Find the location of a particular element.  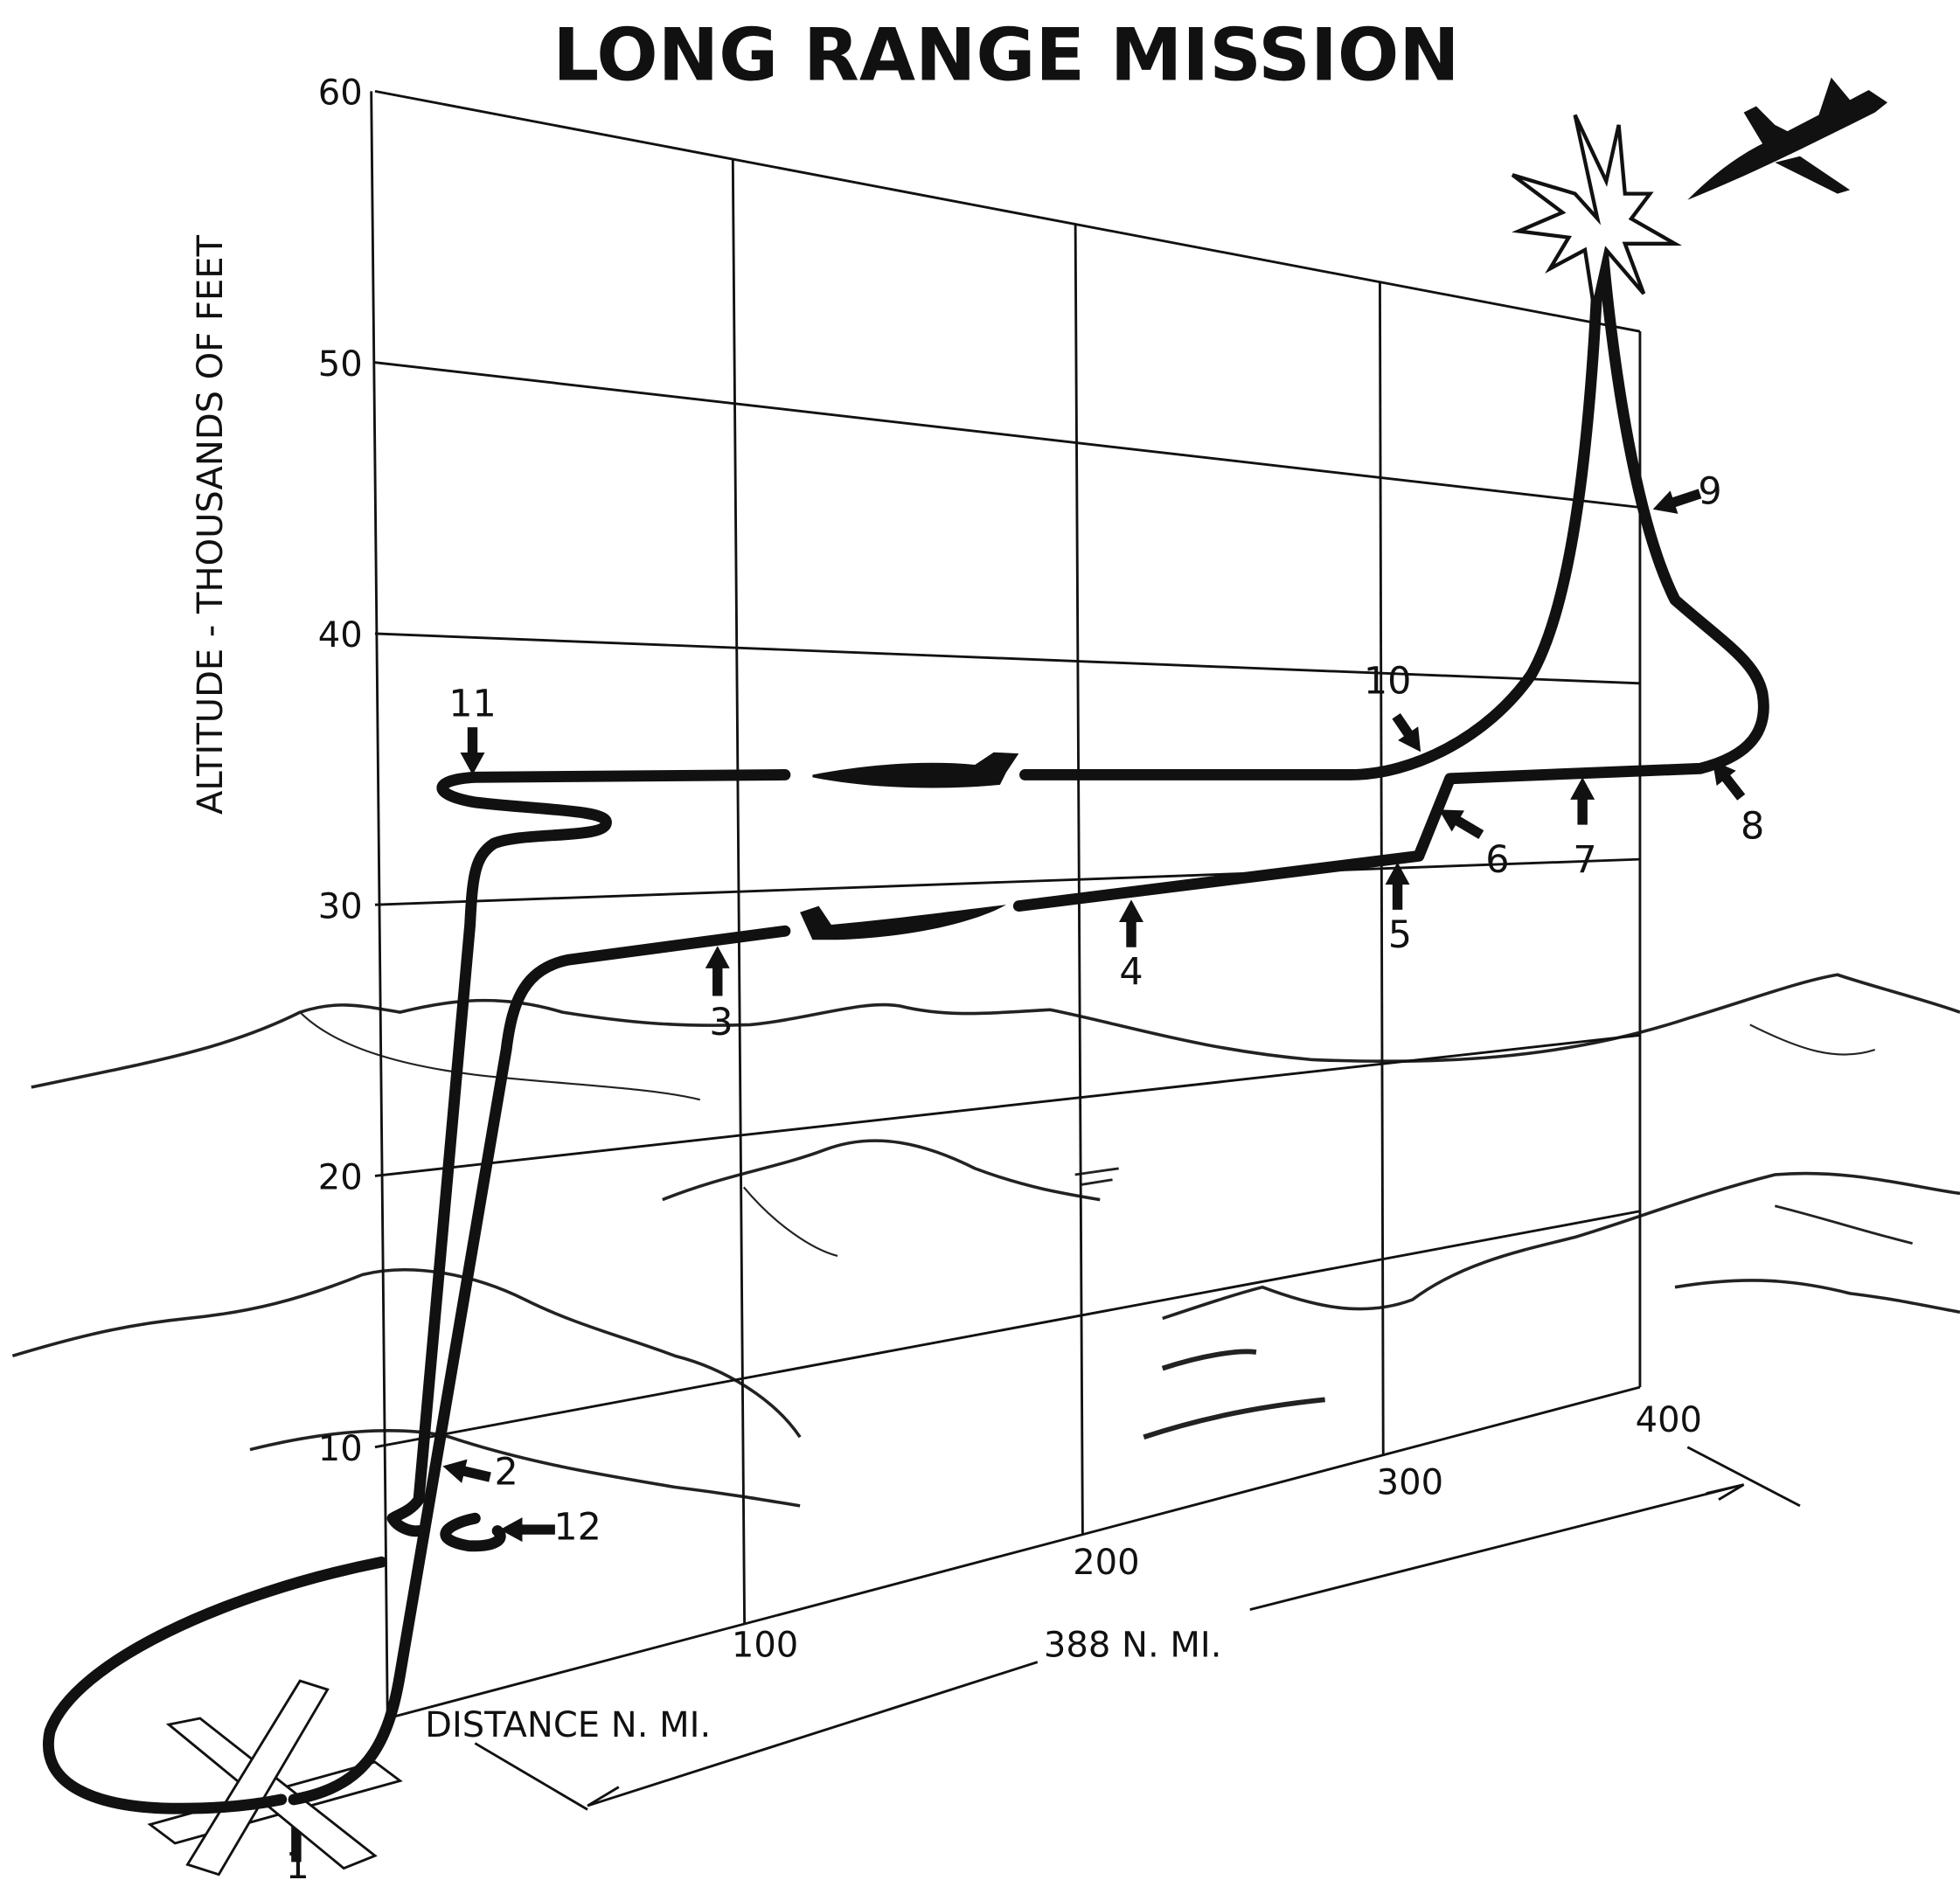

marker-label: 7 is located at coordinates (1584, 860).